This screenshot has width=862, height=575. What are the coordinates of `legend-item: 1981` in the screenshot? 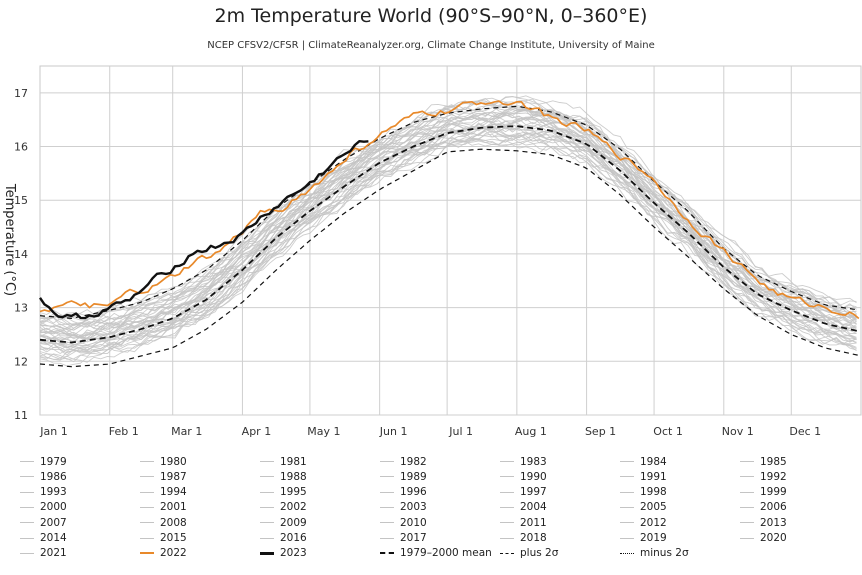 It's located at (283, 461).